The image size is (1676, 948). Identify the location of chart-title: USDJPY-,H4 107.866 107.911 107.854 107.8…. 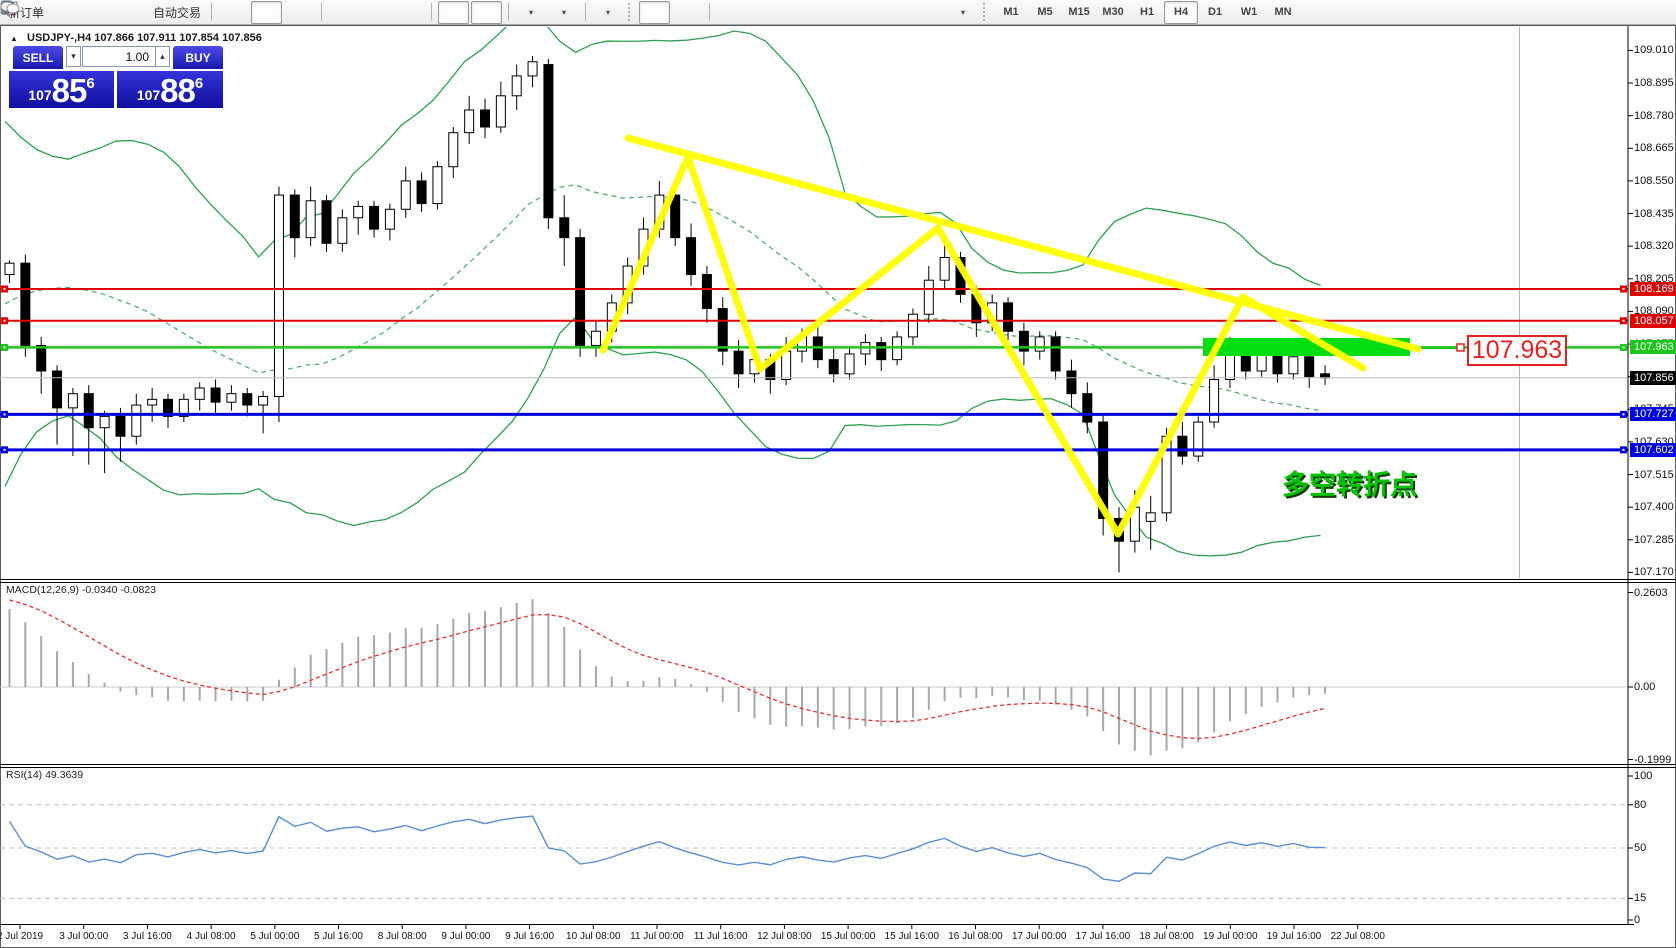
(144, 38).